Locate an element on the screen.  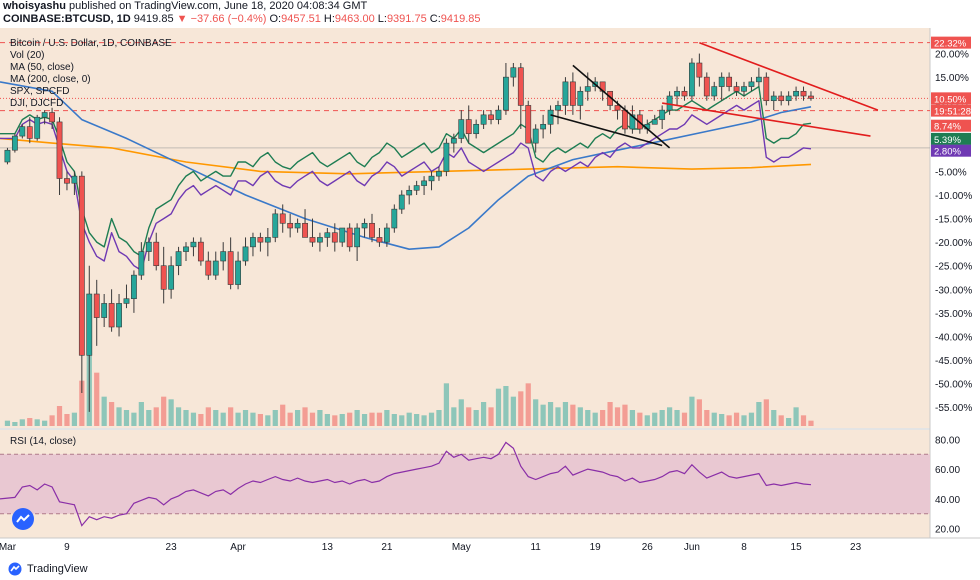
x-tick-label: 21 is located at coordinates (387, 547).